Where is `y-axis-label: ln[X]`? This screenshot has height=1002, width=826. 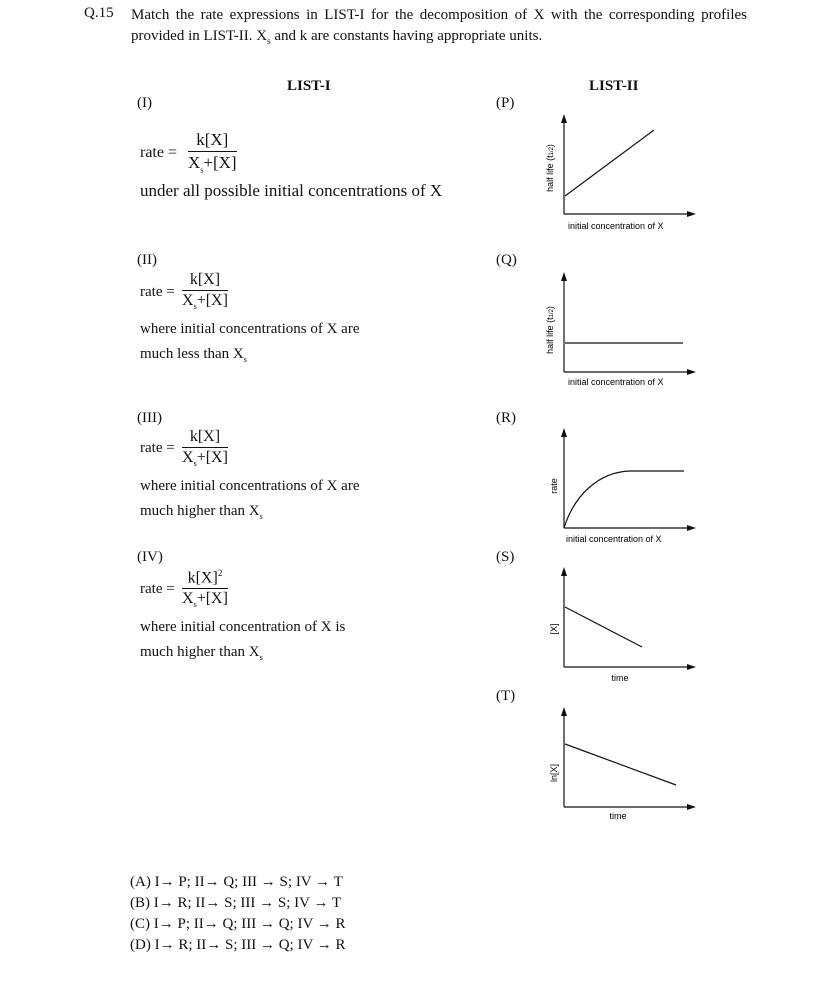
y-axis-label: ln[X] is located at coordinates (554, 773).